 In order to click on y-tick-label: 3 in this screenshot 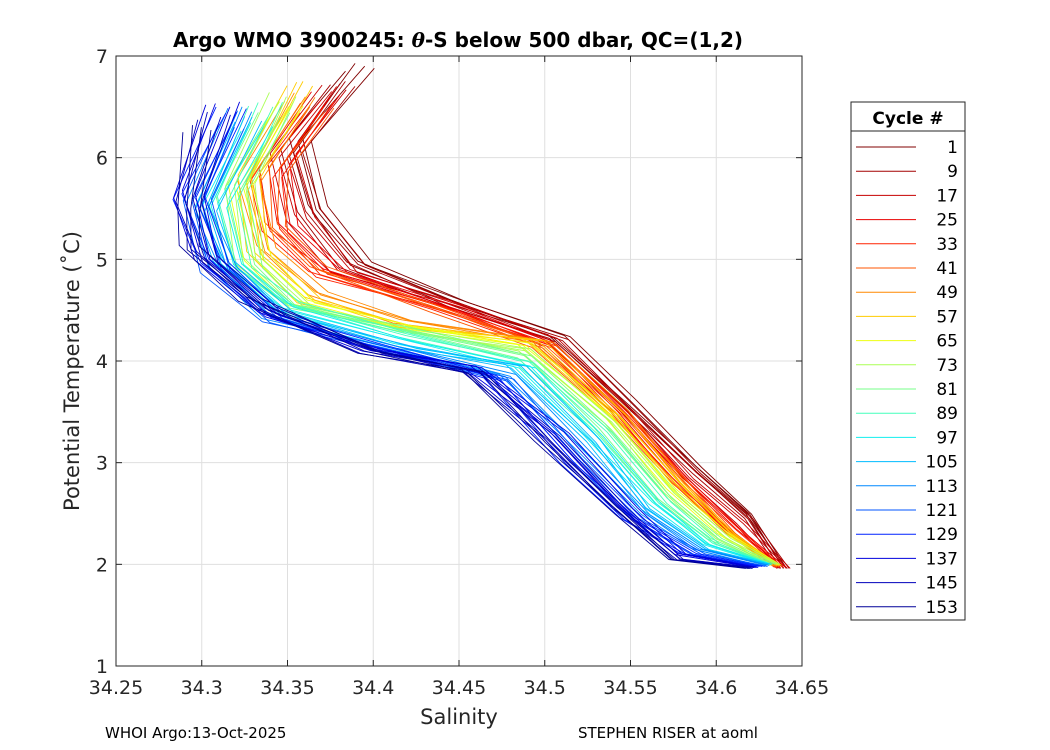, I will do `click(102, 464)`.